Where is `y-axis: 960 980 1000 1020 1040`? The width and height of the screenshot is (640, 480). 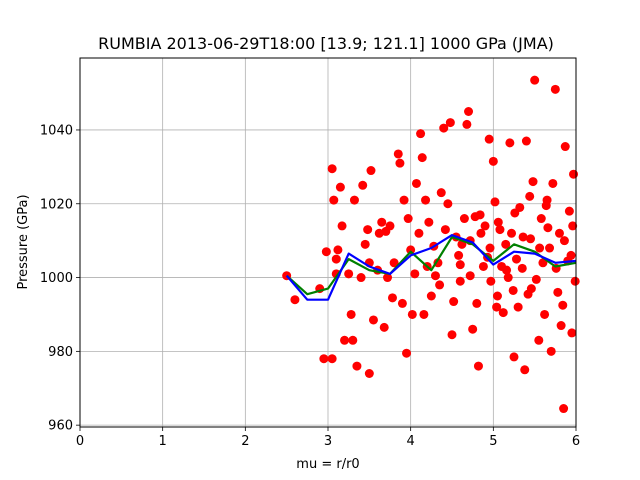
y-axis: 960 980 1000 1020 1040 is located at coordinates (60, 278).